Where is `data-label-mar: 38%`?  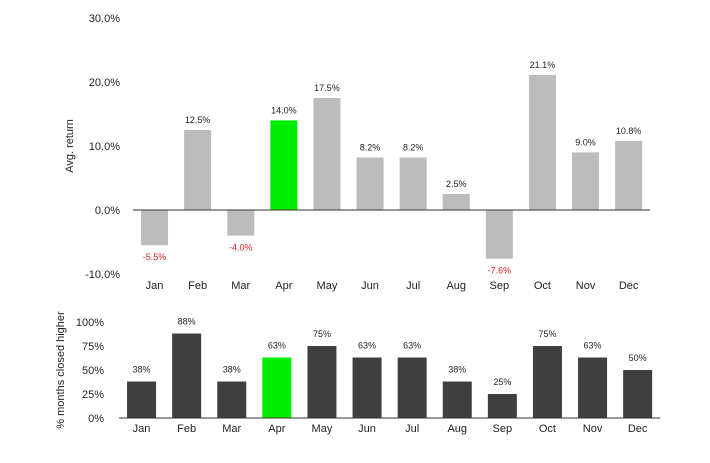
data-label-mar: 38% is located at coordinates (232, 370).